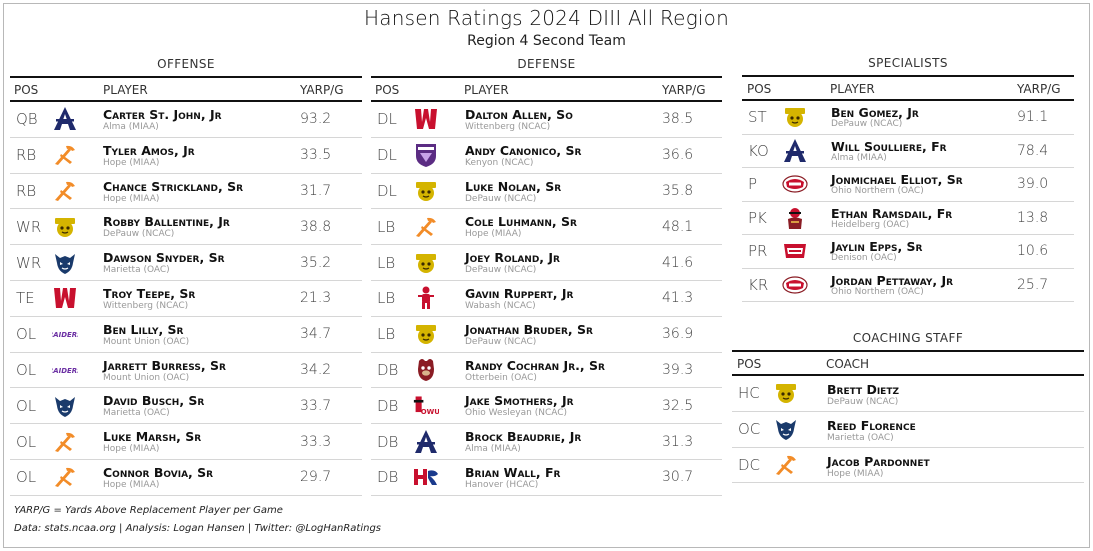  Describe the element at coordinates (426, 370) in the screenshot. I see `otterbein-logo` at that location.